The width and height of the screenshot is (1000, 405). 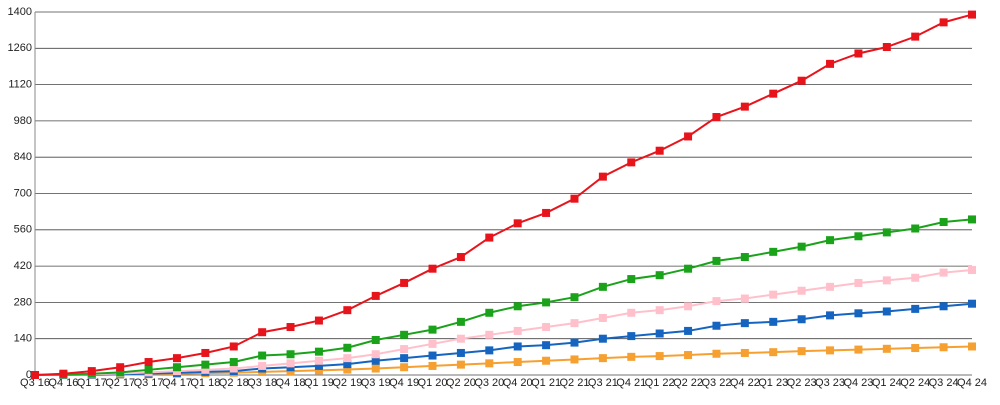 What do you see at coordinates (688, 383) in the screenshot?
I see `x-tick-label: Q2 22` at bounding box center [688, 383].